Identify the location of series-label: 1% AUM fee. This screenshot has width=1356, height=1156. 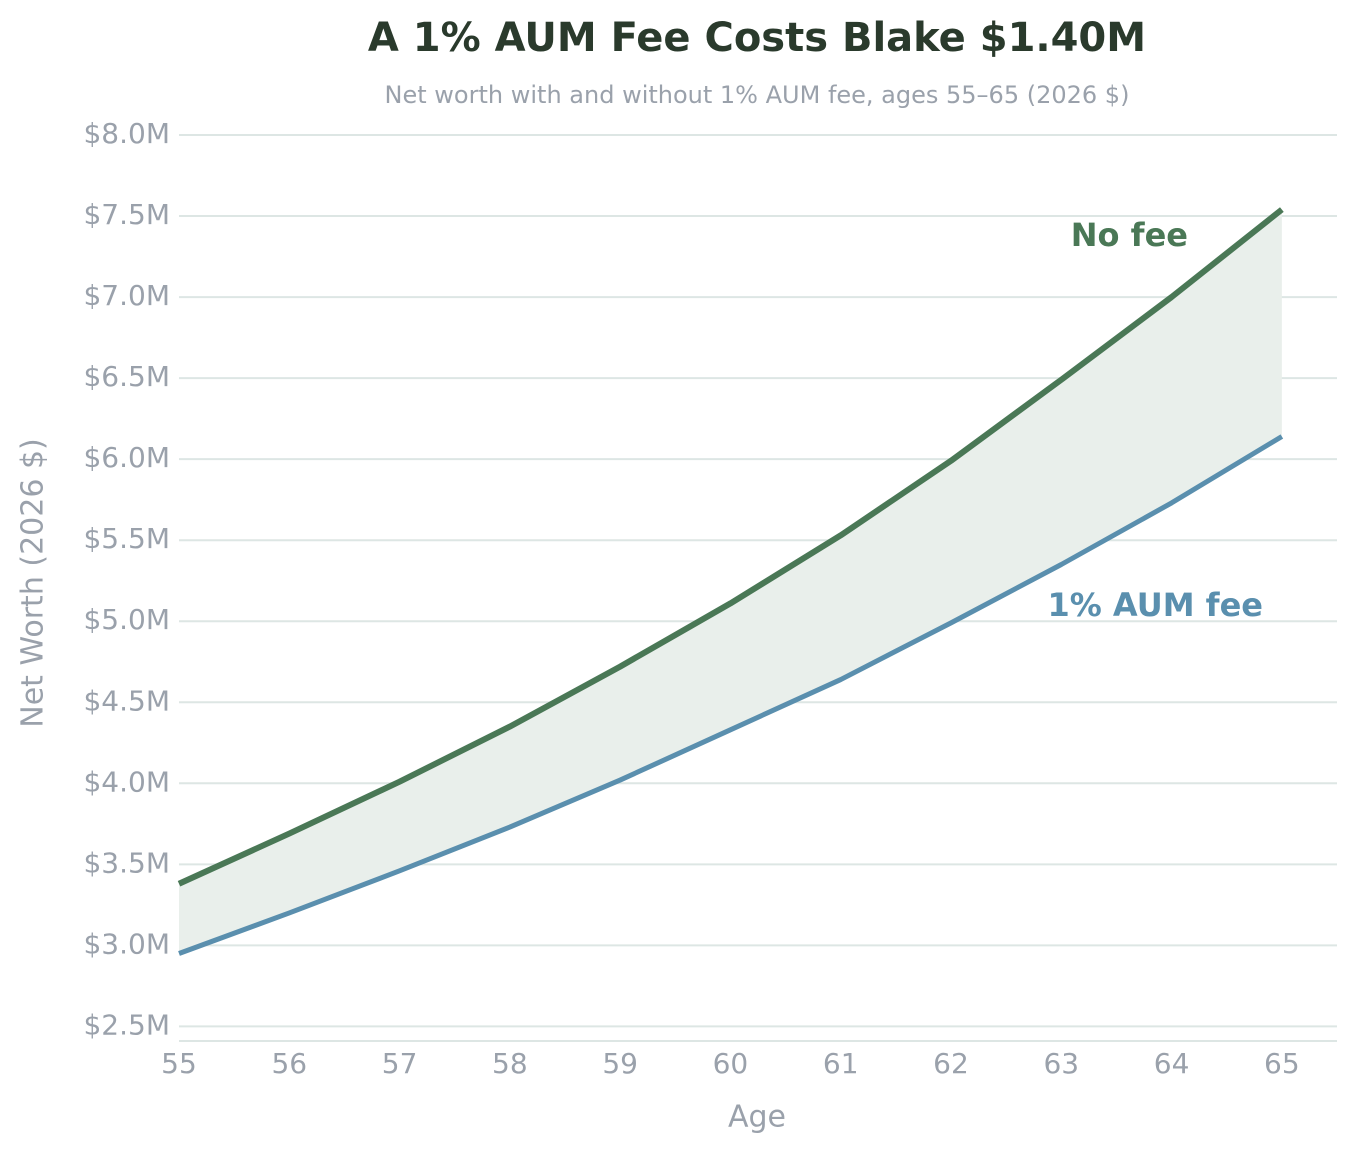
(1155, 605).